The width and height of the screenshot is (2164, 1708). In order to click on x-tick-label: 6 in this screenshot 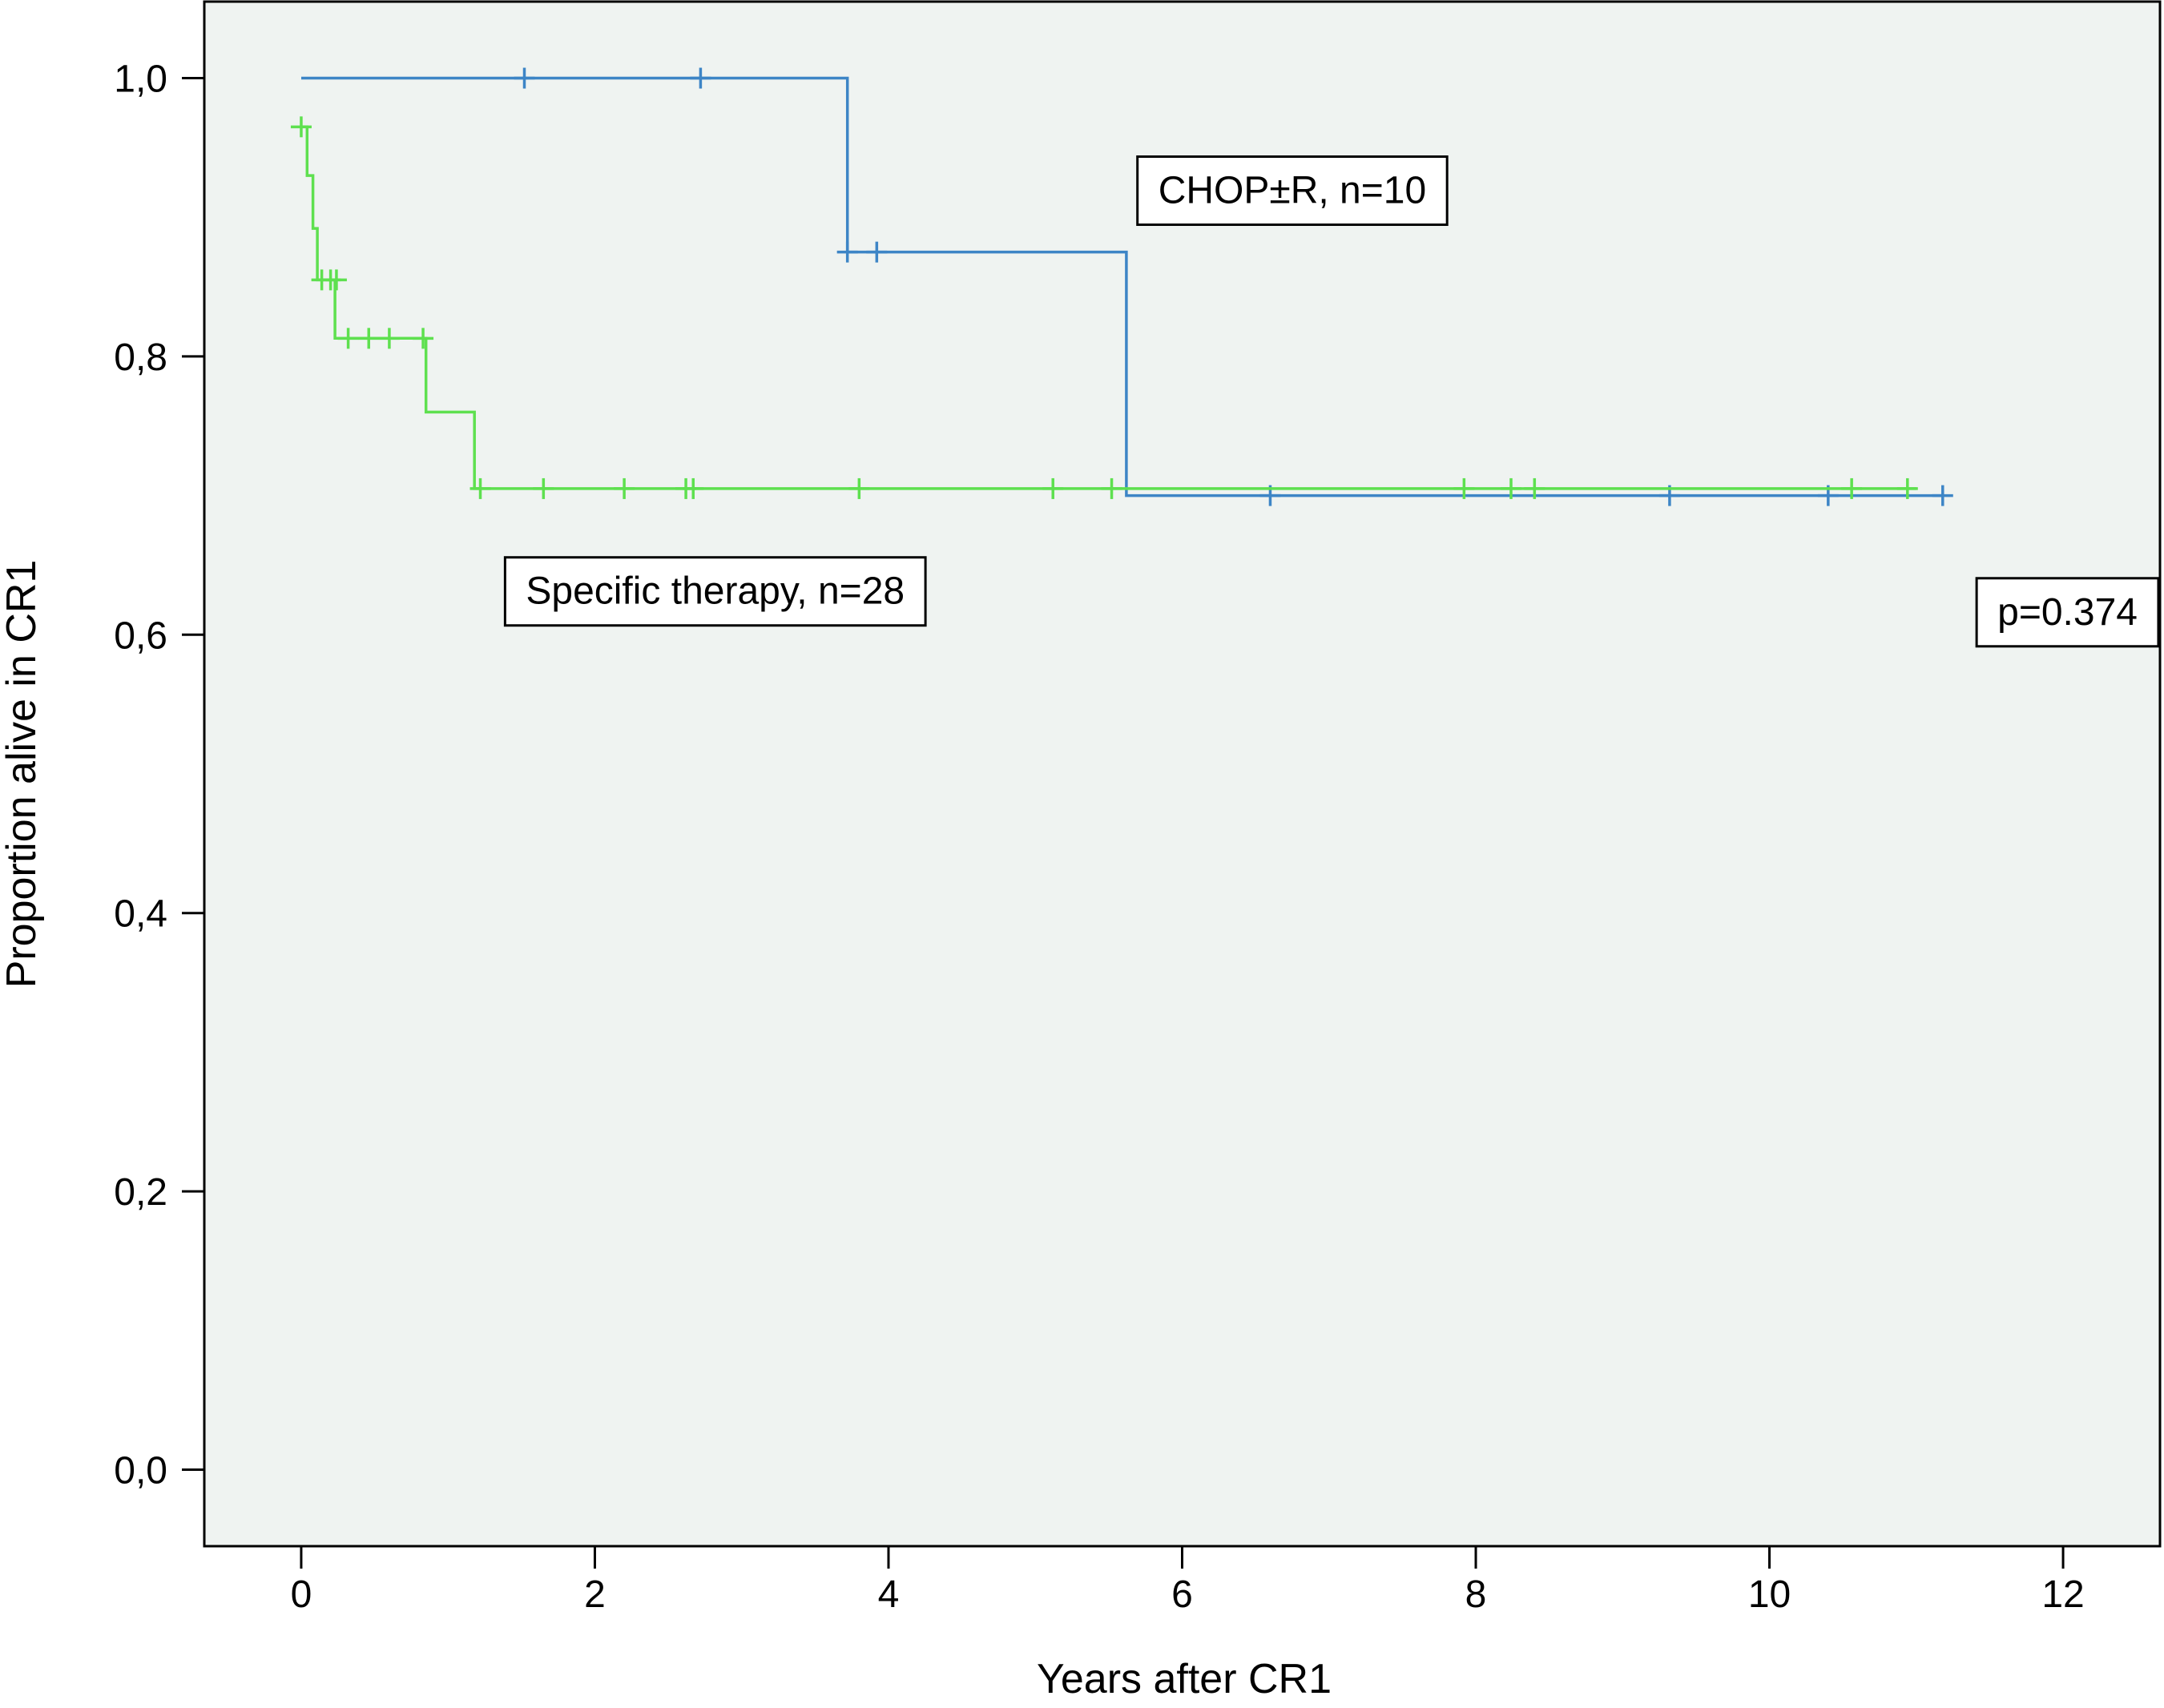, I will do `click(1182, 1595)`.